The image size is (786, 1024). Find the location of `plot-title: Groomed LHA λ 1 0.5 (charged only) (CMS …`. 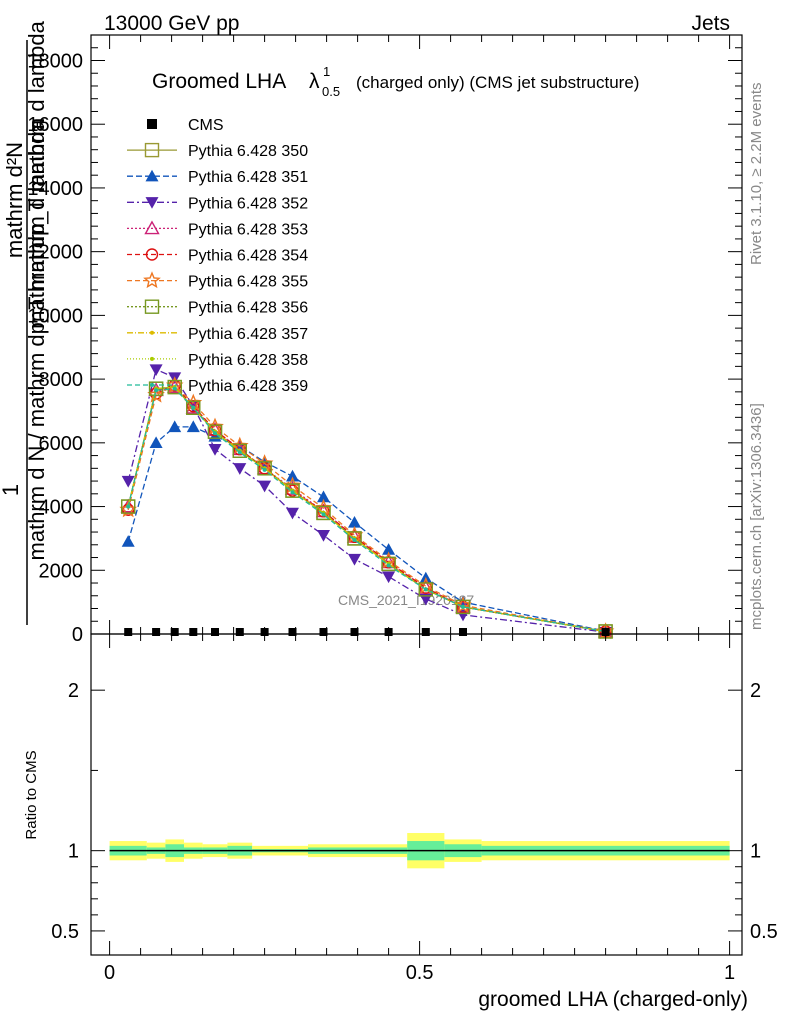

plot-title: Groomed LHA λ 1 0.5 (charged only) (CMS … is located at coordinates (395, 81).